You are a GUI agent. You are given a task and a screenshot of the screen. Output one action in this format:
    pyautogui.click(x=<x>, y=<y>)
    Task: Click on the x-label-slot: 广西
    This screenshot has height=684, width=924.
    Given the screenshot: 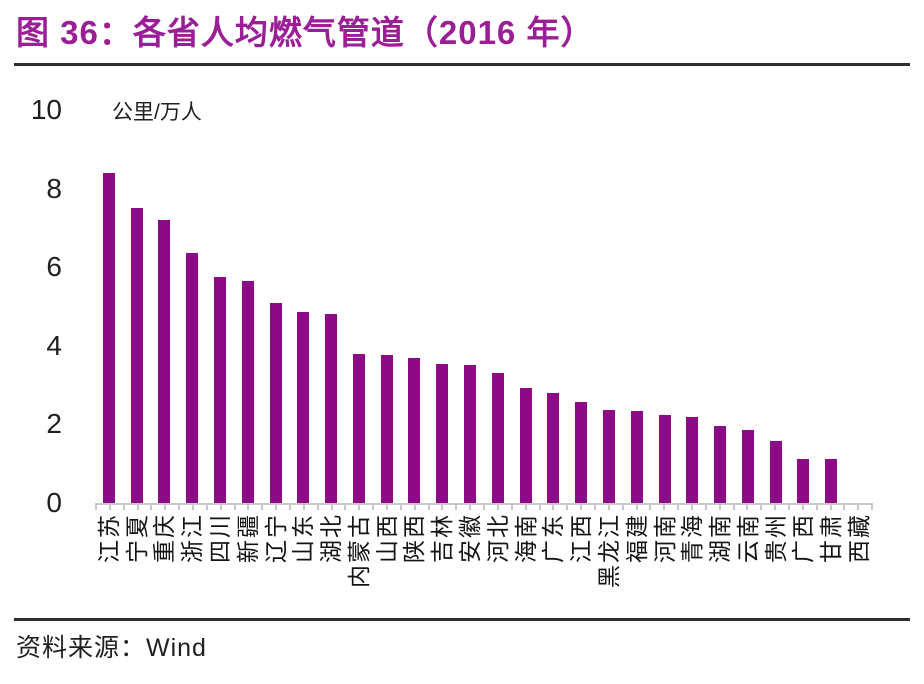 What is the action you would take?
    pyautogui.click(x=804, y=555)
    